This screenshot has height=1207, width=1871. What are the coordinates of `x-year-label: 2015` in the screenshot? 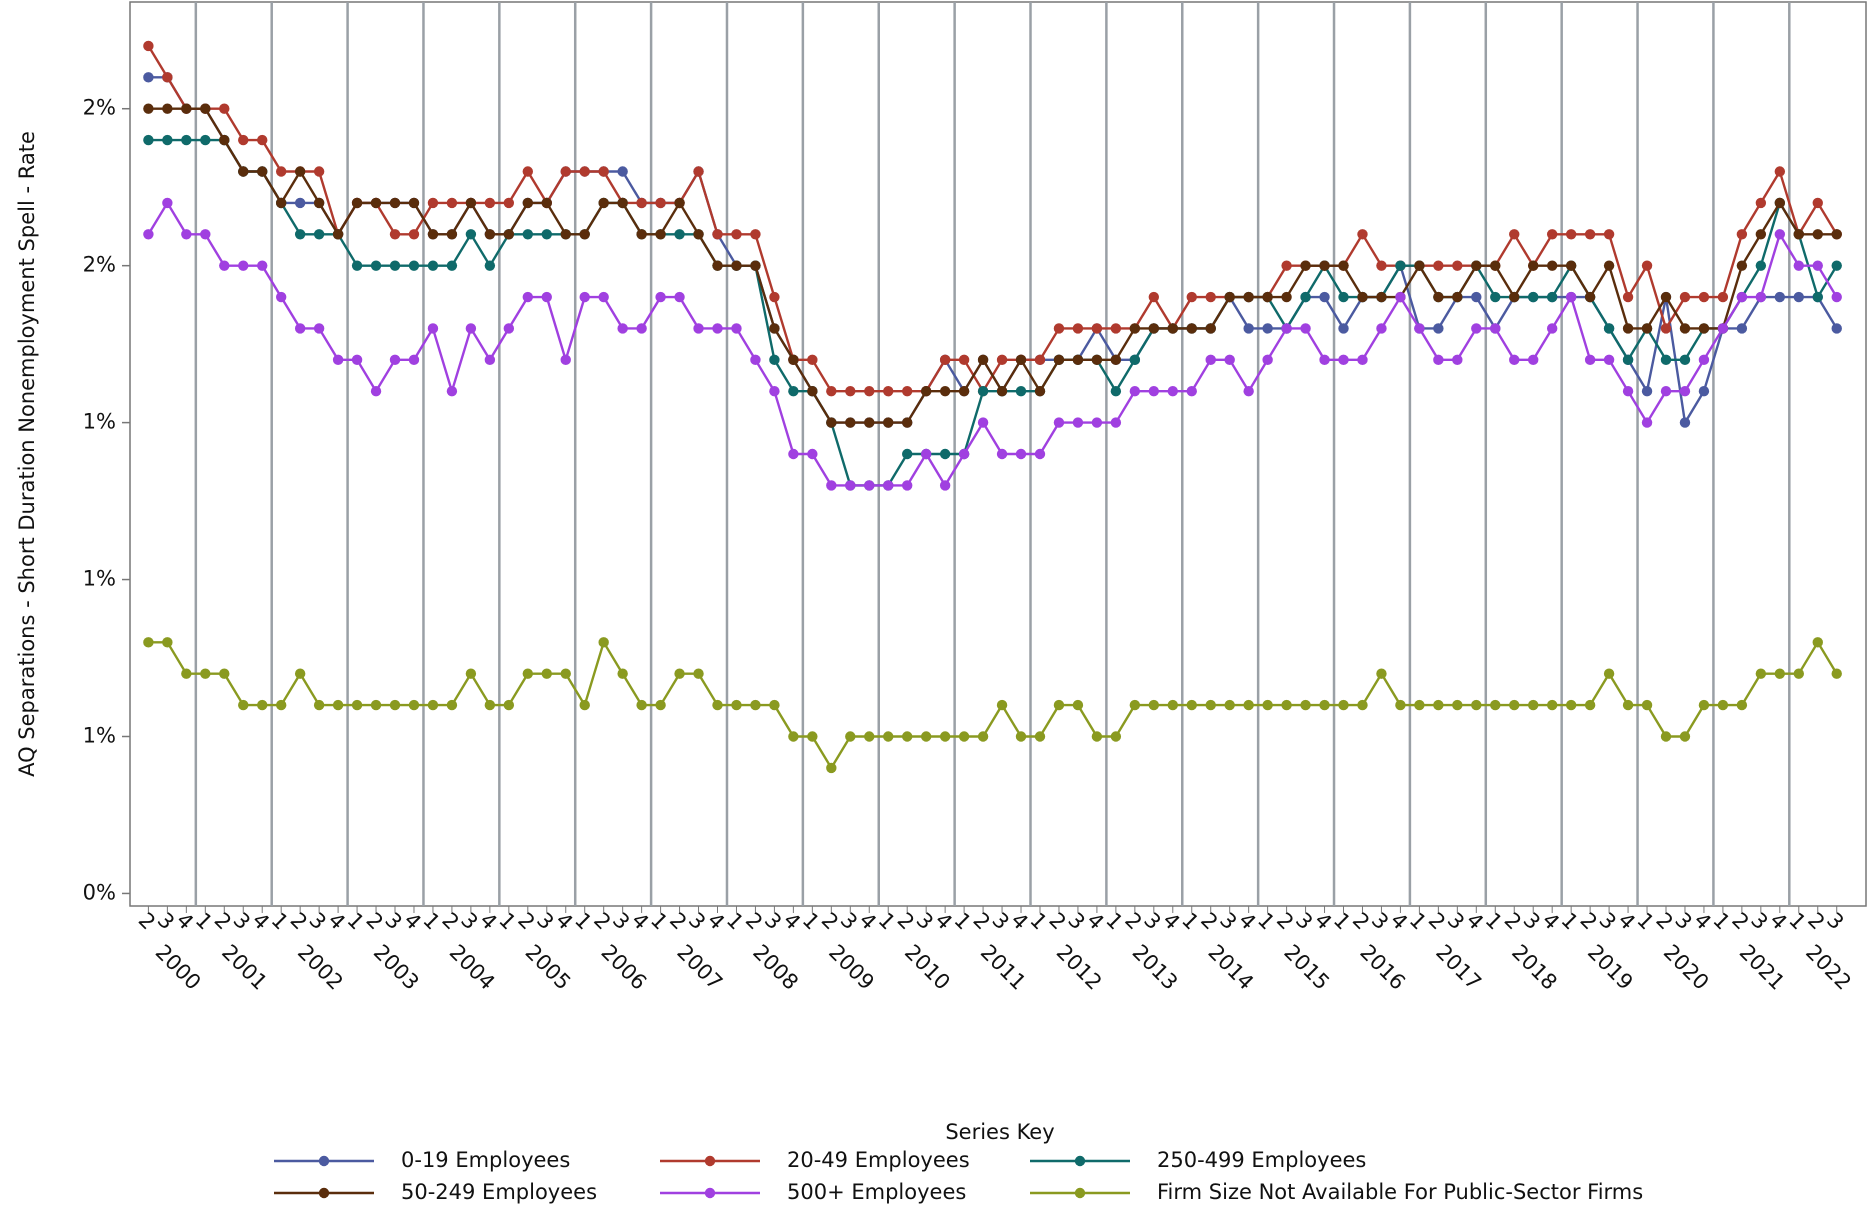 It's located at (1306, 967).